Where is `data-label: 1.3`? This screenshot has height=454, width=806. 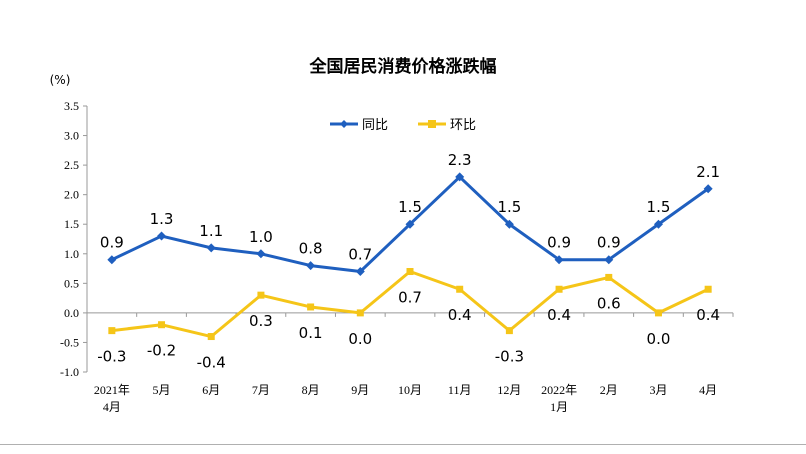
data-label: 1.3 is located at coordinates (162, 219).